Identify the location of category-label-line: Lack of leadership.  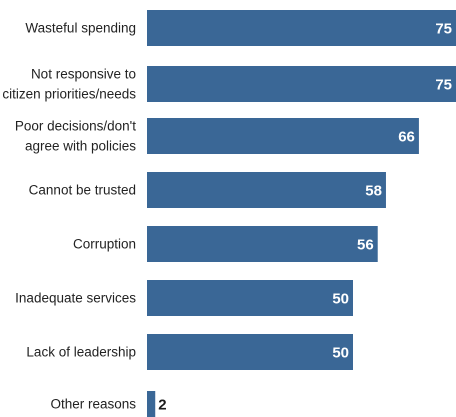
(81, 352).